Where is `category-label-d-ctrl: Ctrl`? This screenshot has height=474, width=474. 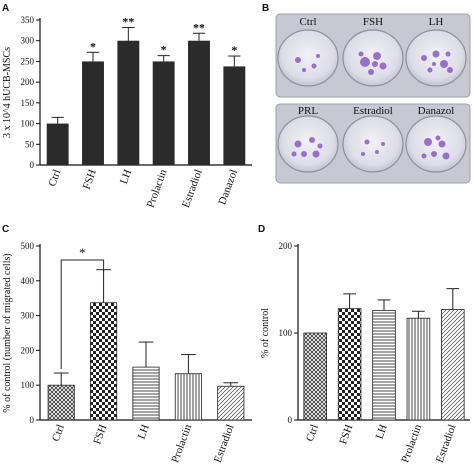
category-label-d-ctrl: Ctrl is located at coordinates (312, 433).